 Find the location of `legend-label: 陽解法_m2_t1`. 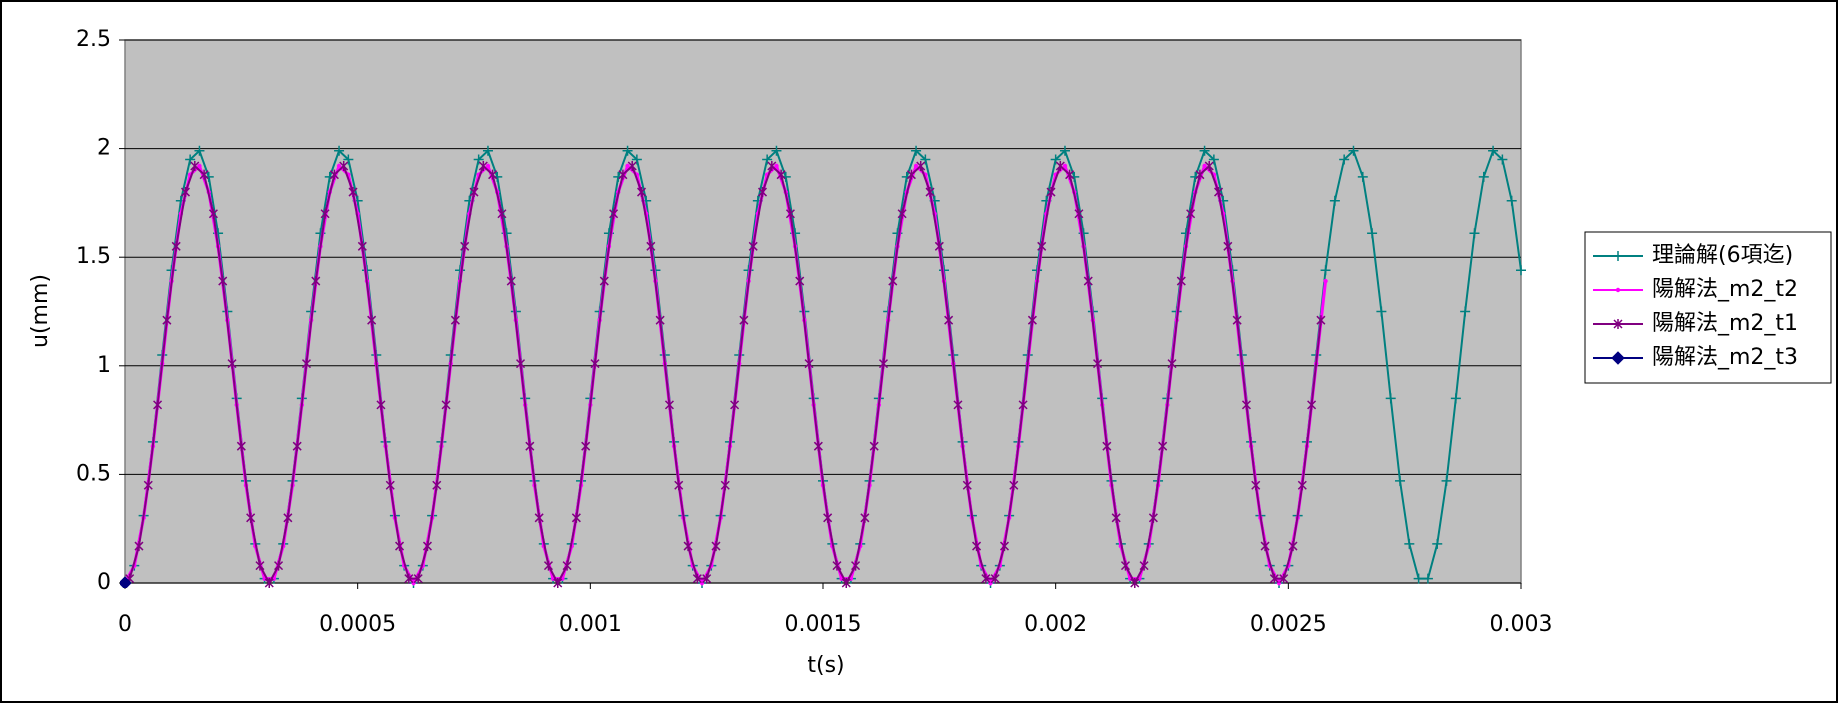

legend-label: 陽解法_m2_t1 is located at coordinates (1725, 323).